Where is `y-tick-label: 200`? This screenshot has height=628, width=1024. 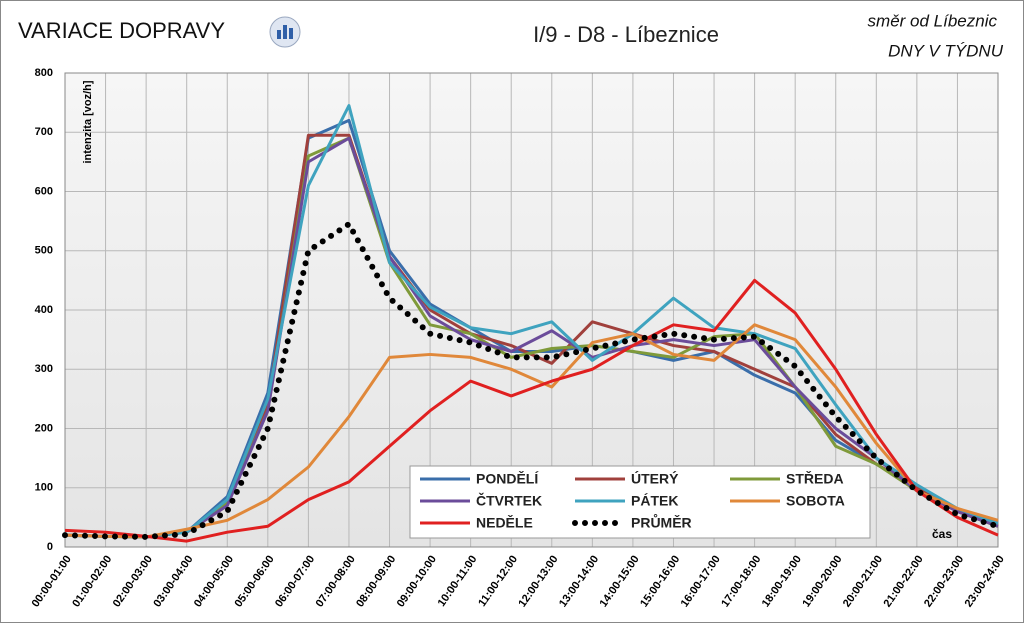
y-tick-label: 200 is located at coordinates (44, 428).